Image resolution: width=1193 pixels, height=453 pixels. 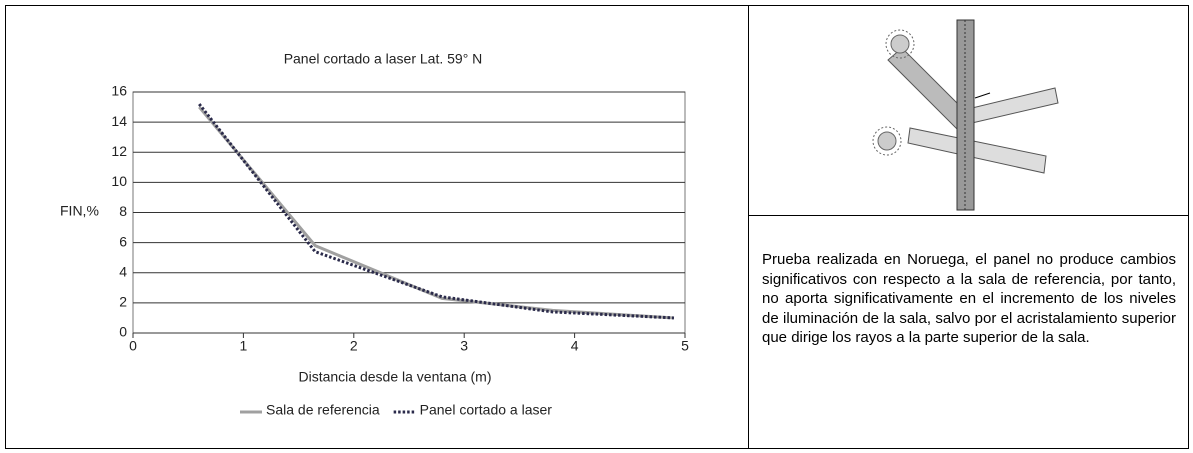 I want to click on sun-rays, so click(x=893, y=92).